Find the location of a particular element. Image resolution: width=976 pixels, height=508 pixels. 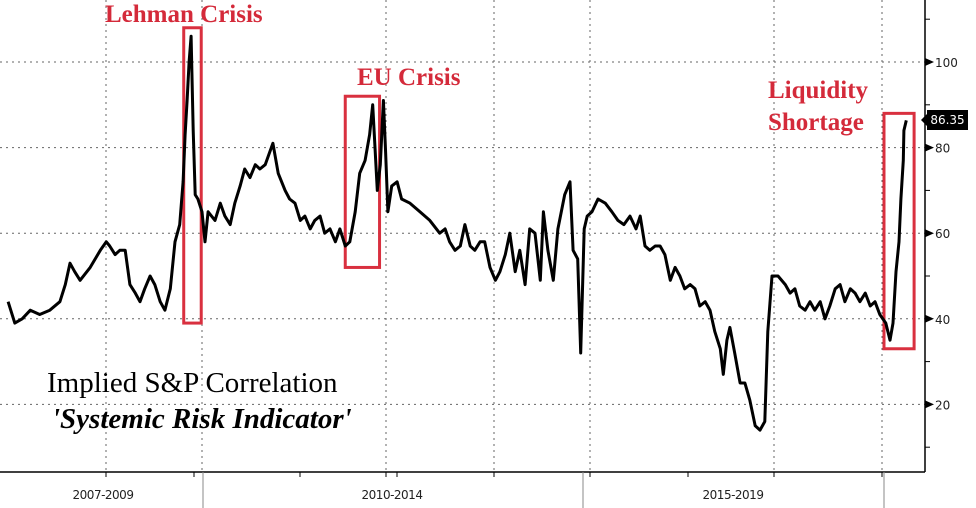

y-tick-label: 20 is located at coordinates (942, 405).